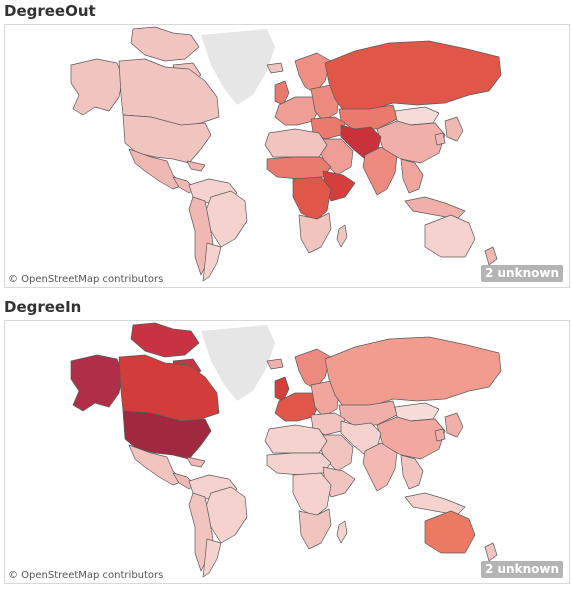  Describe the element at coordinates (50, 11) in the screenshot. I see `degree-out-title: DegreeOut` at that location.